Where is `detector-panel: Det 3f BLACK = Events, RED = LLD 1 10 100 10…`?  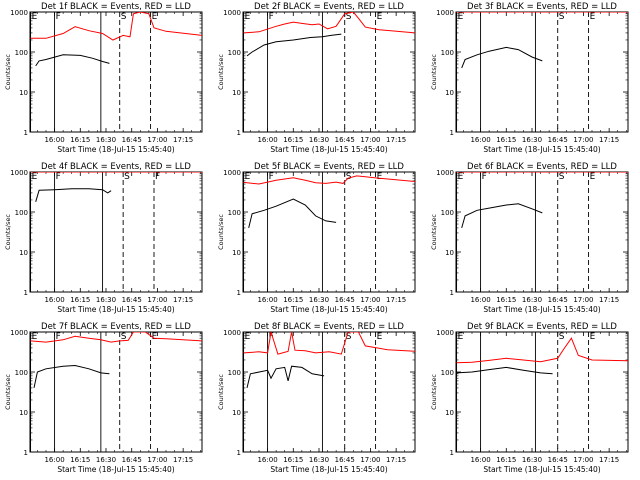 detector-panel: Det 3f BLACK = Events, RED = LLD 1 10 100 10… is located at coordinates (529, 78).